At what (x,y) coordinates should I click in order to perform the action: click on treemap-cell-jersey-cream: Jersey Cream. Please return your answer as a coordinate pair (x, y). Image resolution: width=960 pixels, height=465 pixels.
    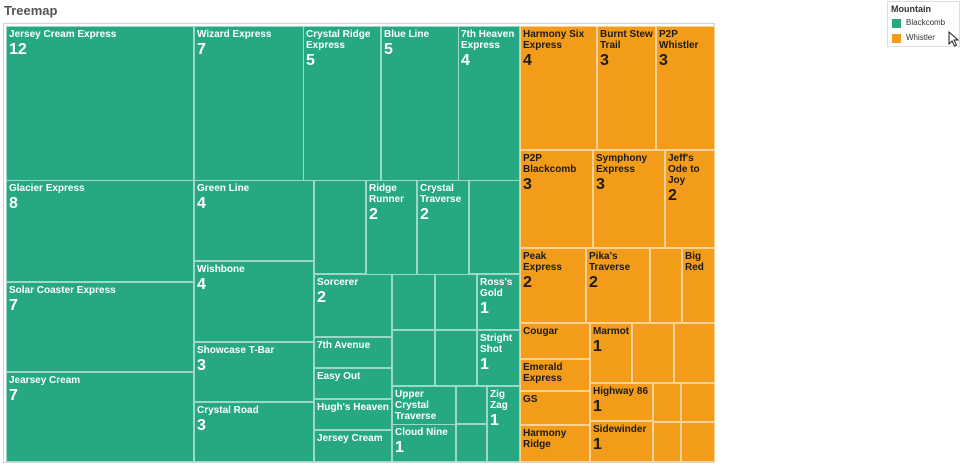
    Looking at the image, I should click on (353, 446).